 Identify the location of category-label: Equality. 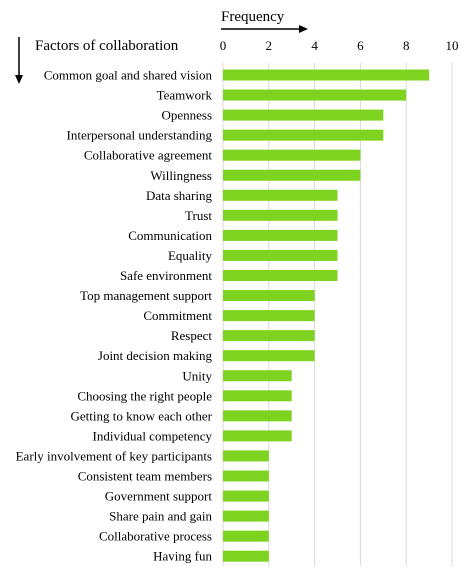
(190, 255).